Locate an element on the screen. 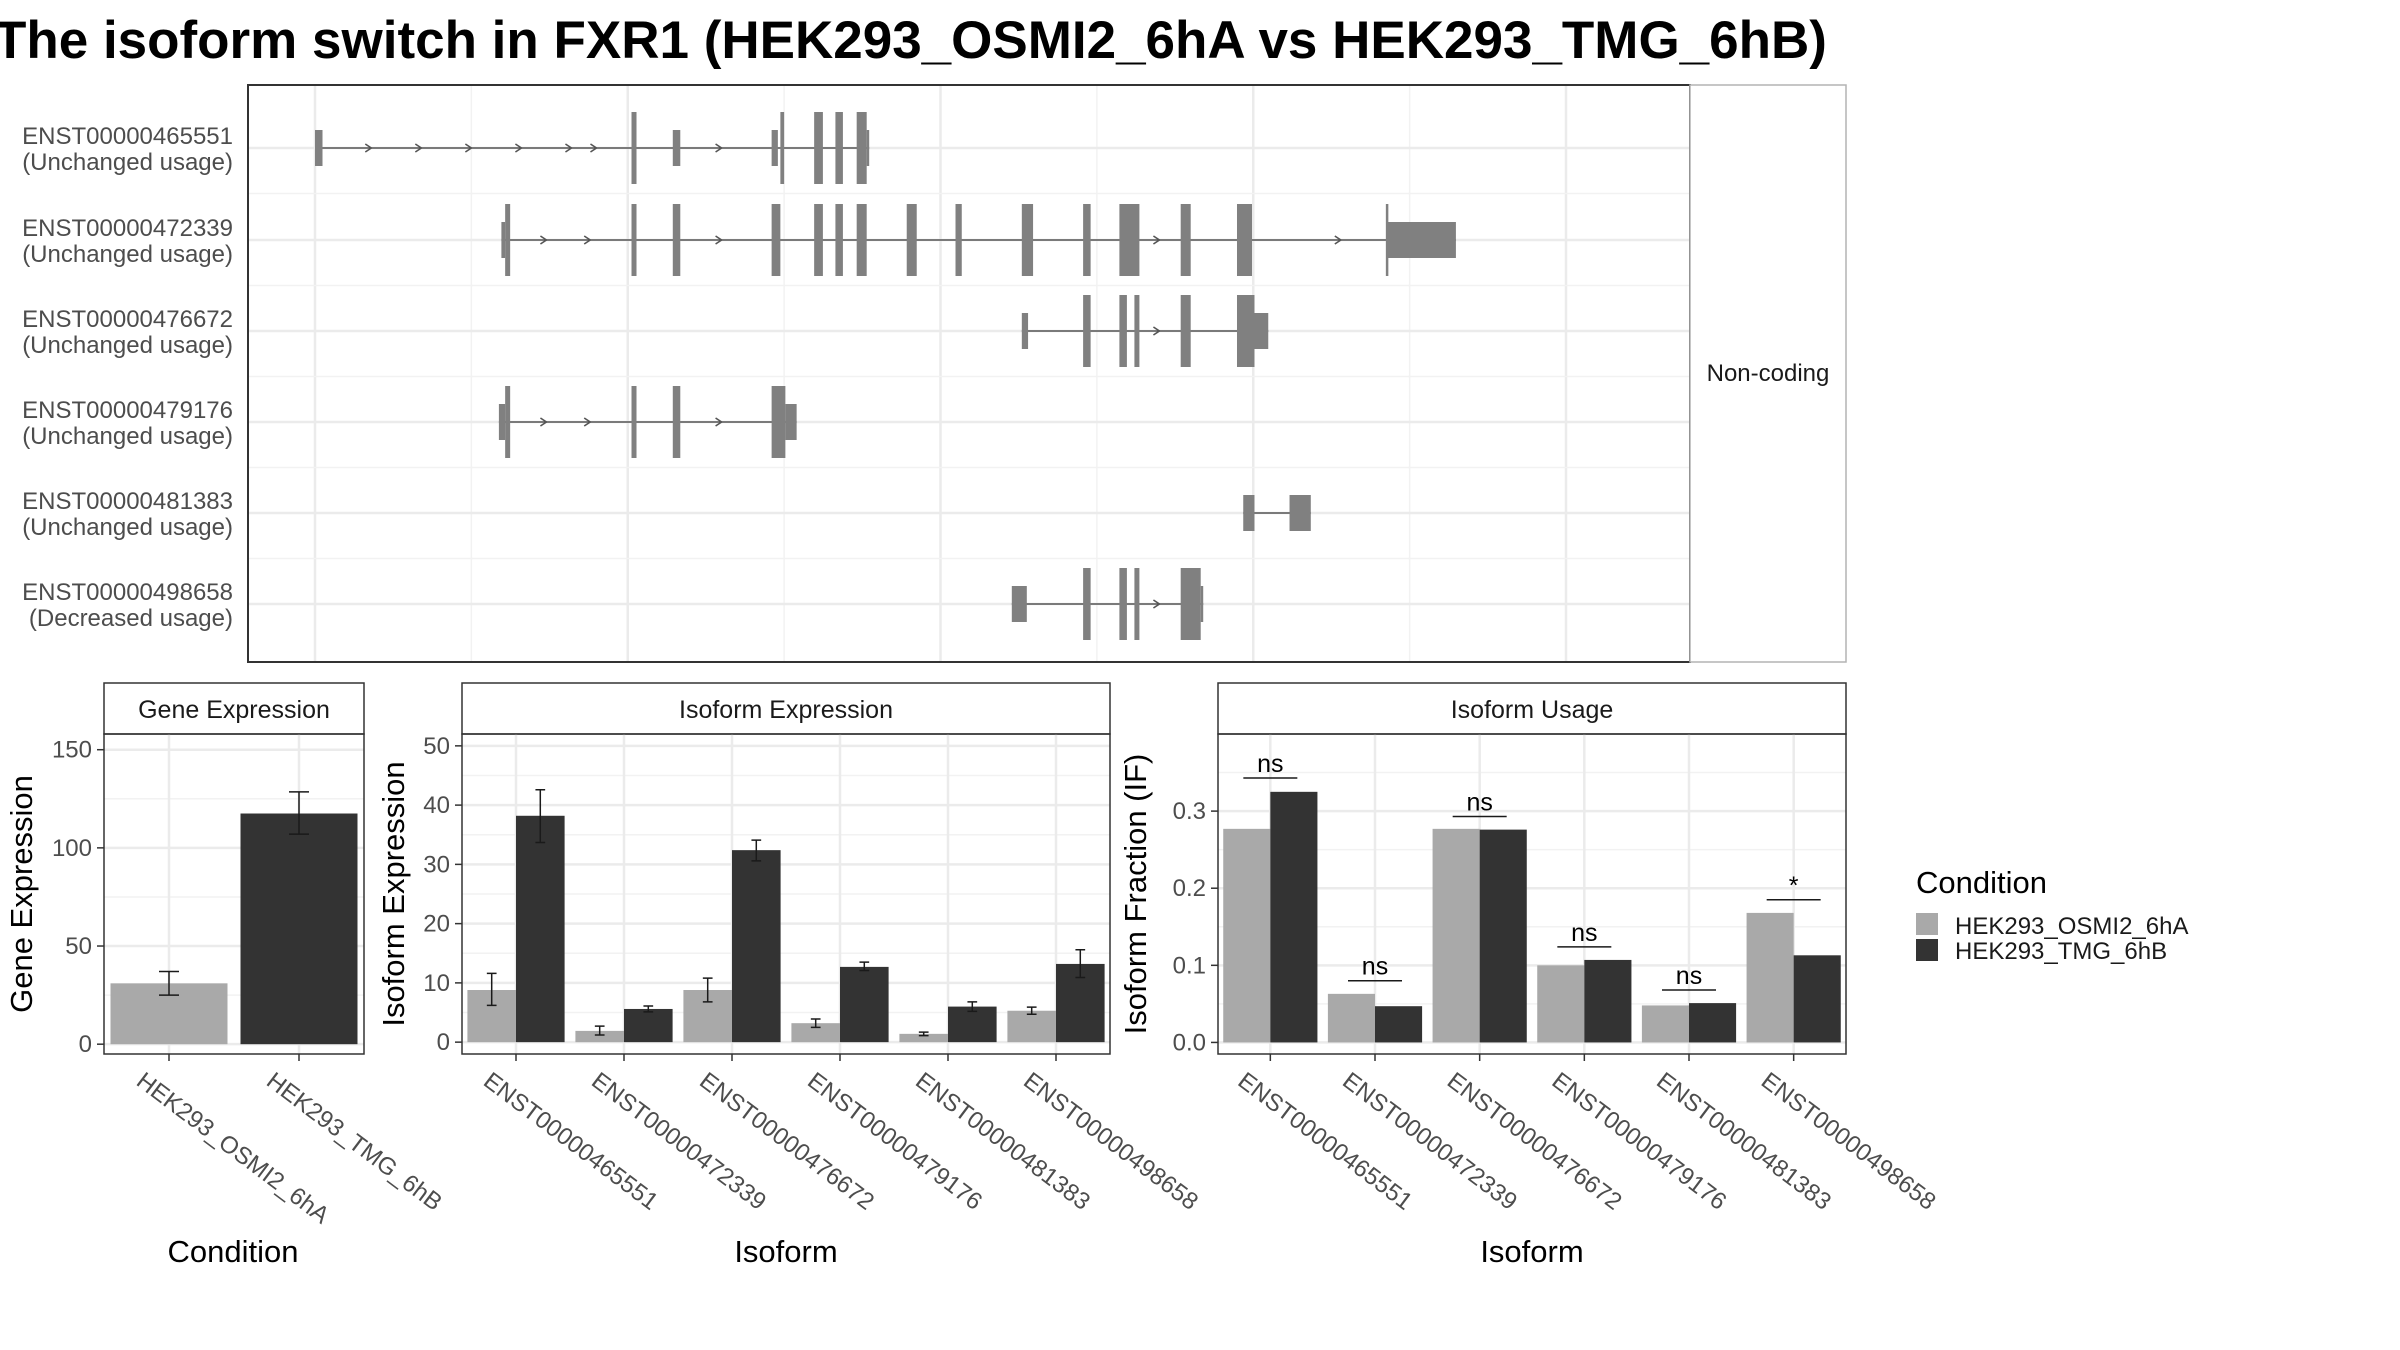 Image resolution: width=2400 pixels, height=1350 pixels. y-tick-label: 100 is located at coordinates (72, 848).